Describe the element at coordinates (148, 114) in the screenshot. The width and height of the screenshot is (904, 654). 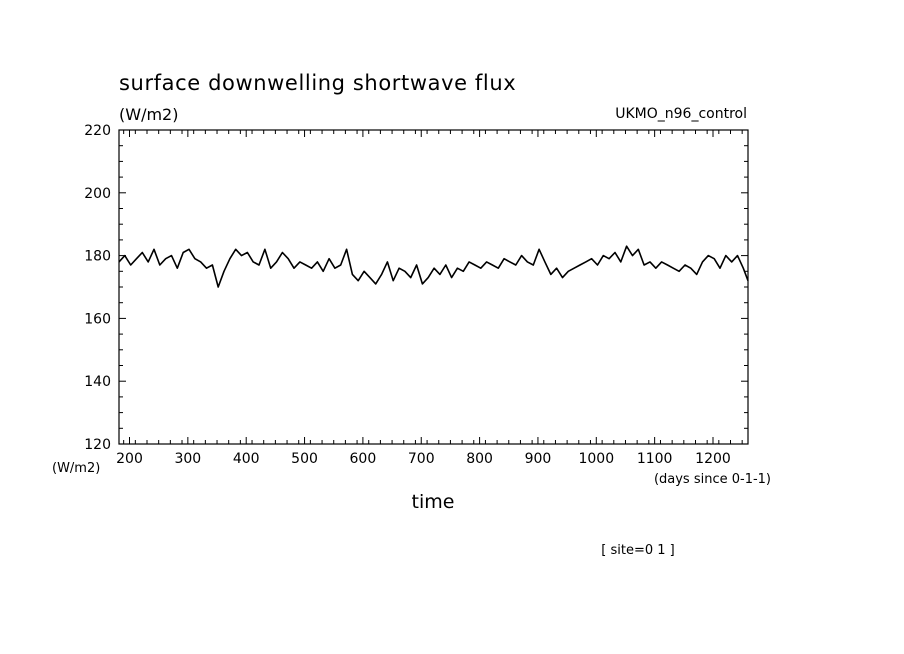
I see `units-label: (W/m2)` at that location.